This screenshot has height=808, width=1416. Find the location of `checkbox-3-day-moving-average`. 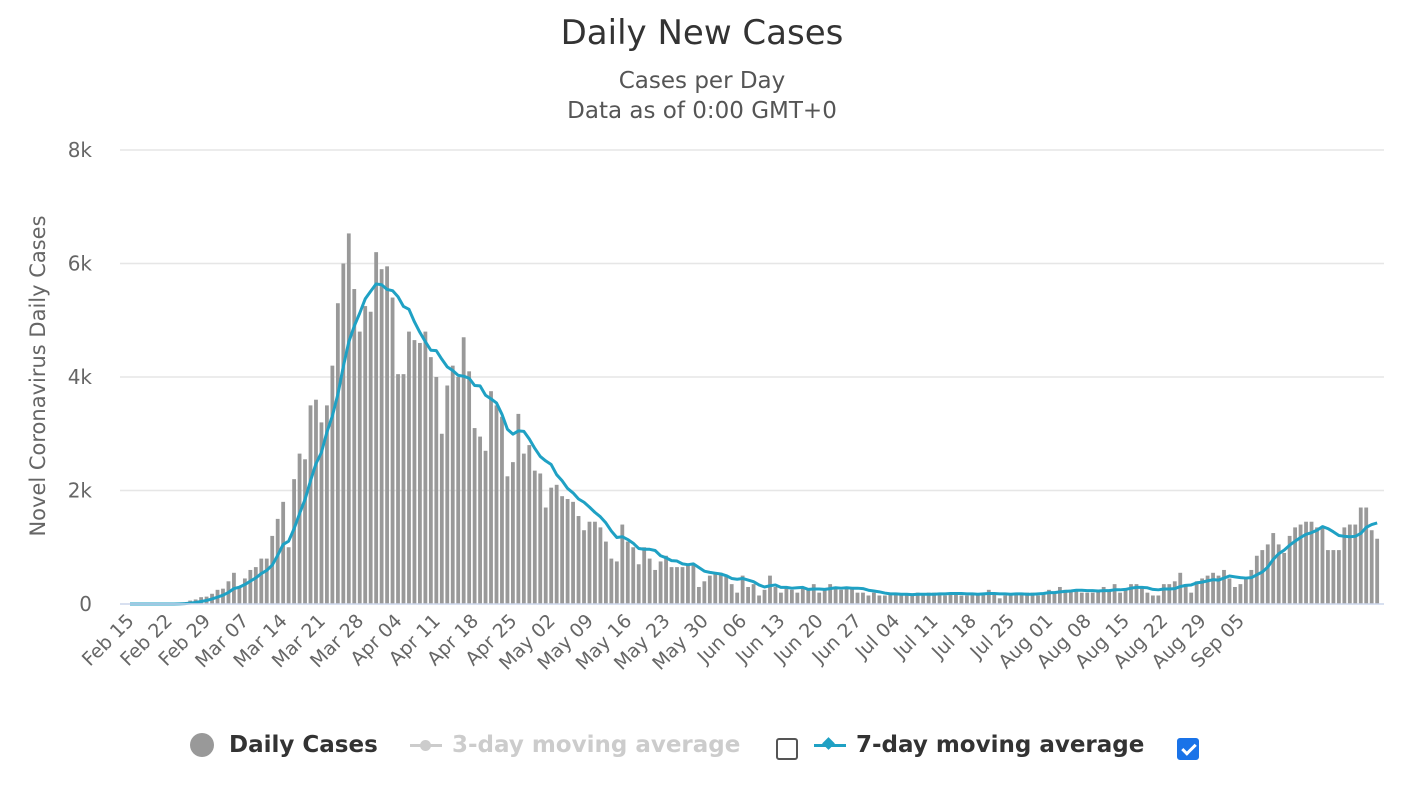

checkbox-3-day-moving-average is located at coordinates (787, 749).